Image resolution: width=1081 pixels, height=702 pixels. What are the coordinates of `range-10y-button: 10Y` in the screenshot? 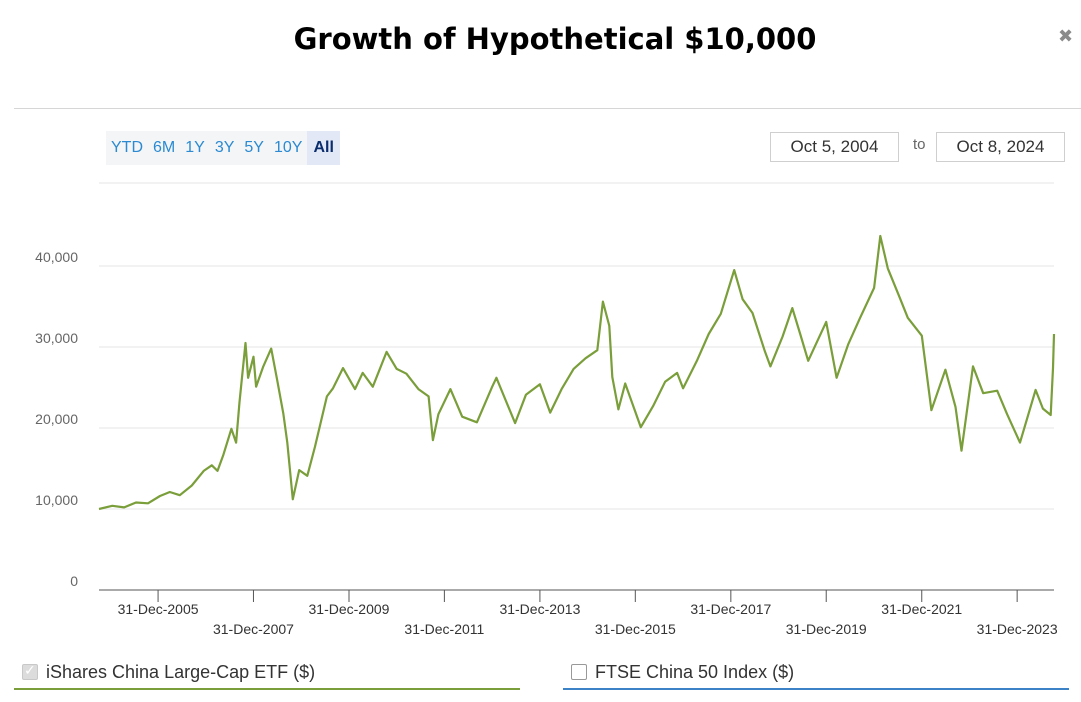 It's located at (288, 147).